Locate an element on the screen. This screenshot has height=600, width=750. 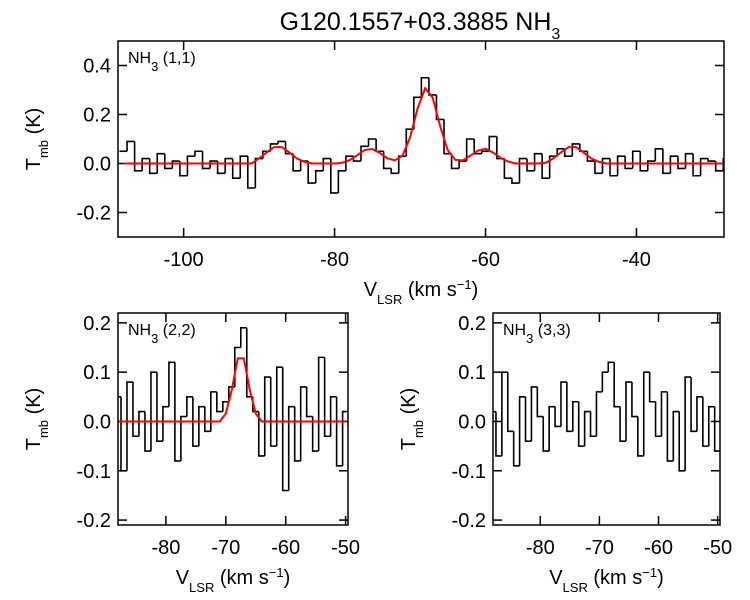
label-subscript: LSR is located at coordinates (201, 587).